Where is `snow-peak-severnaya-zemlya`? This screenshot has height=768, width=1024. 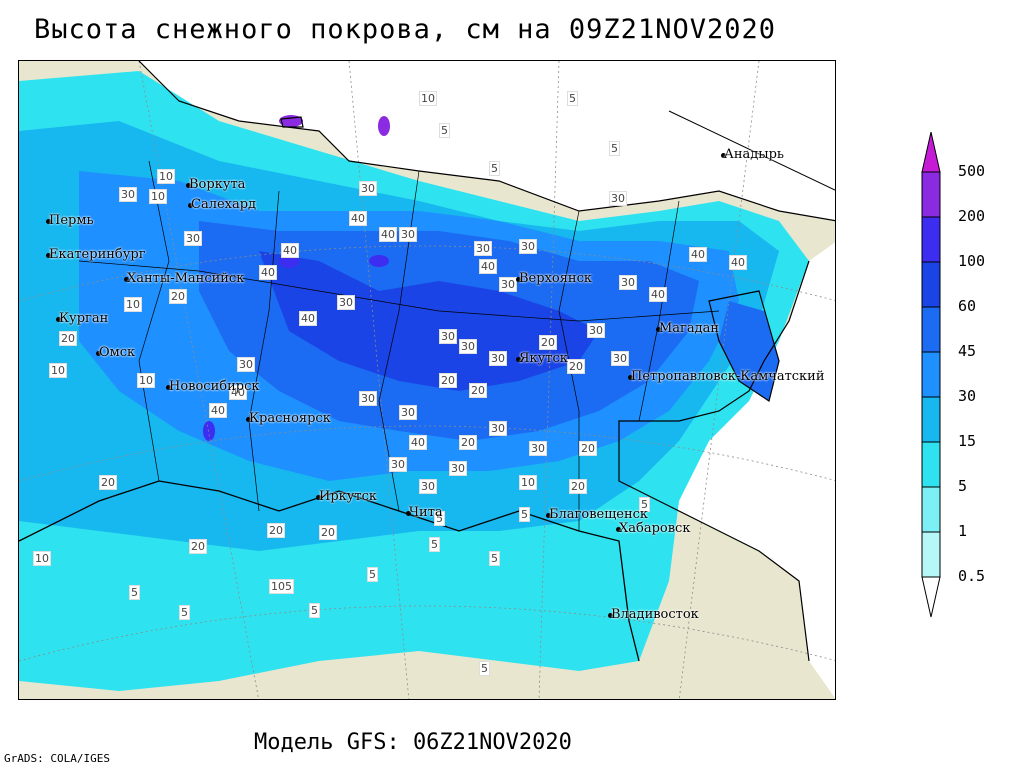 snow-peak-severnaya-zemlya is located at coordinates (384, 126).